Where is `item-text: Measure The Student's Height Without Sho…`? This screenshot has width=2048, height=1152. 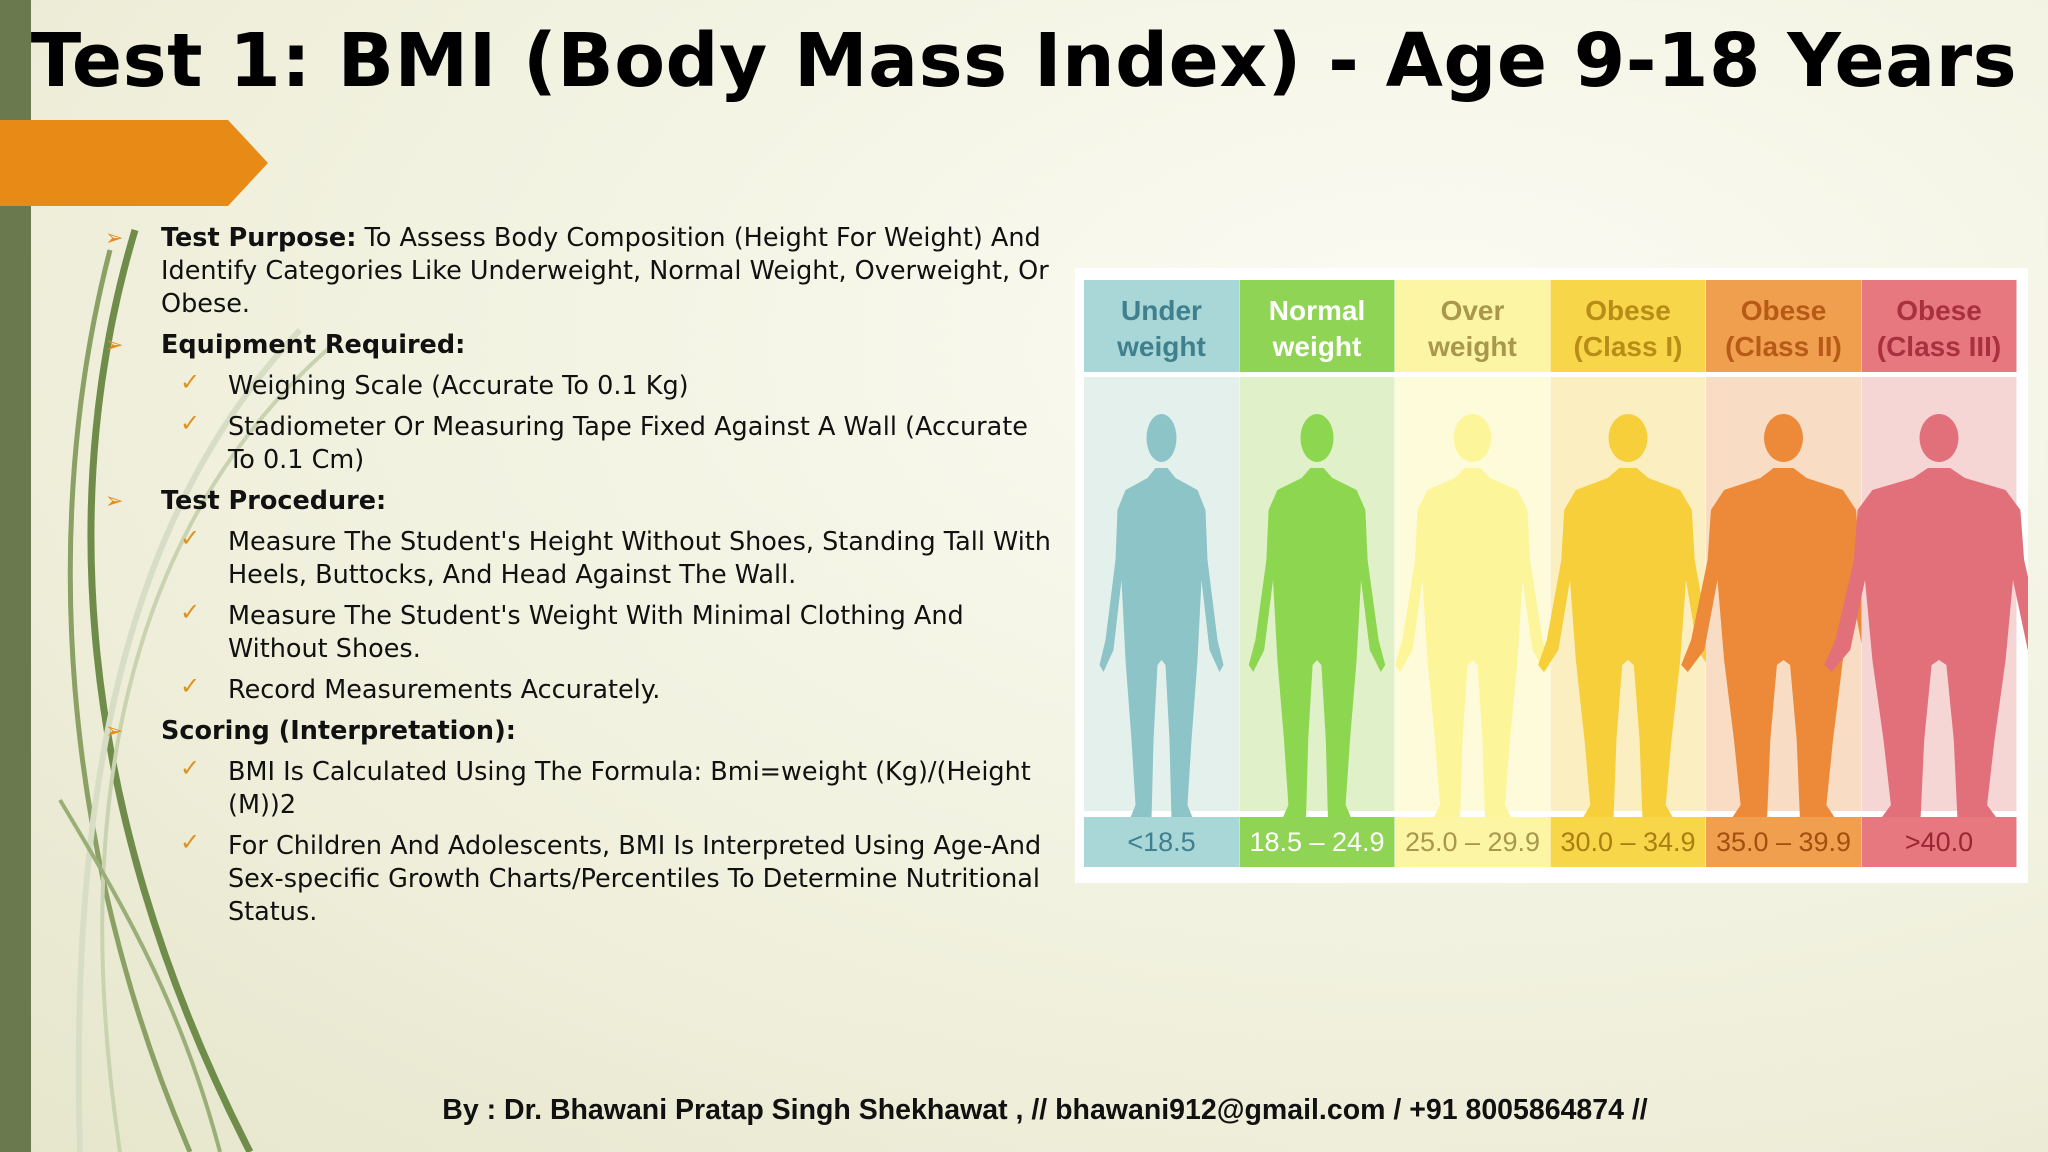
item-text: Measure The Student's Height Without Sho… is located at coordinates (639, 558).